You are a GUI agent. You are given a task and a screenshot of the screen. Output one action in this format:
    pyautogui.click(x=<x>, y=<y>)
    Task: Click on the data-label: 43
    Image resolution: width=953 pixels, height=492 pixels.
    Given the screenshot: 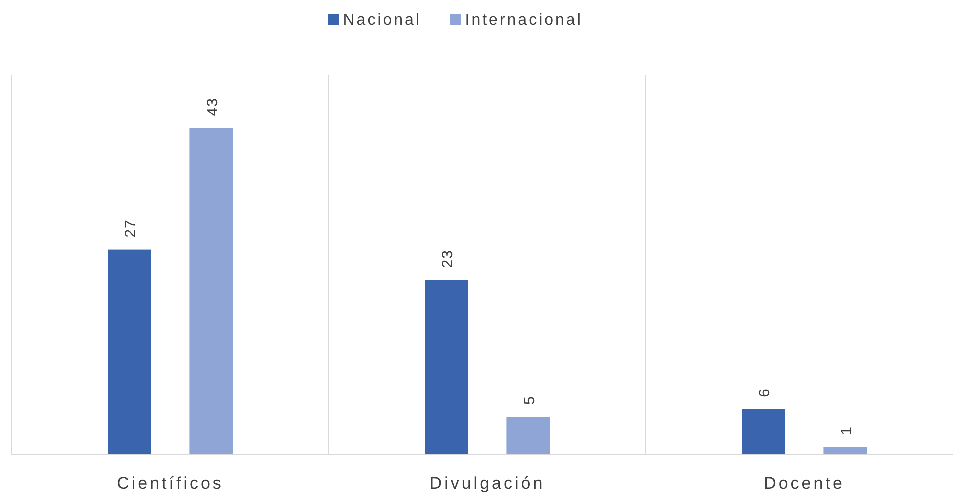 What is the action you would take?
    pyautogui.click(x=213, y=107)
    